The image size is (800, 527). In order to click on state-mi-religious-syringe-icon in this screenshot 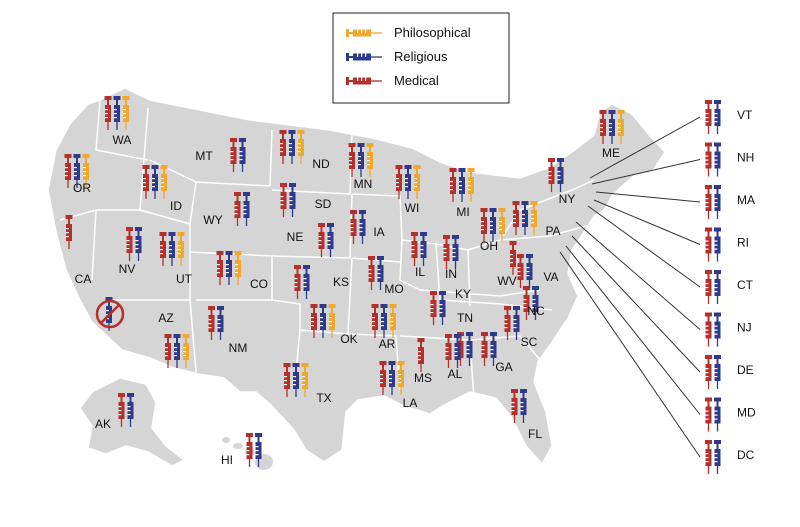, I will do `click(462, 185)`.